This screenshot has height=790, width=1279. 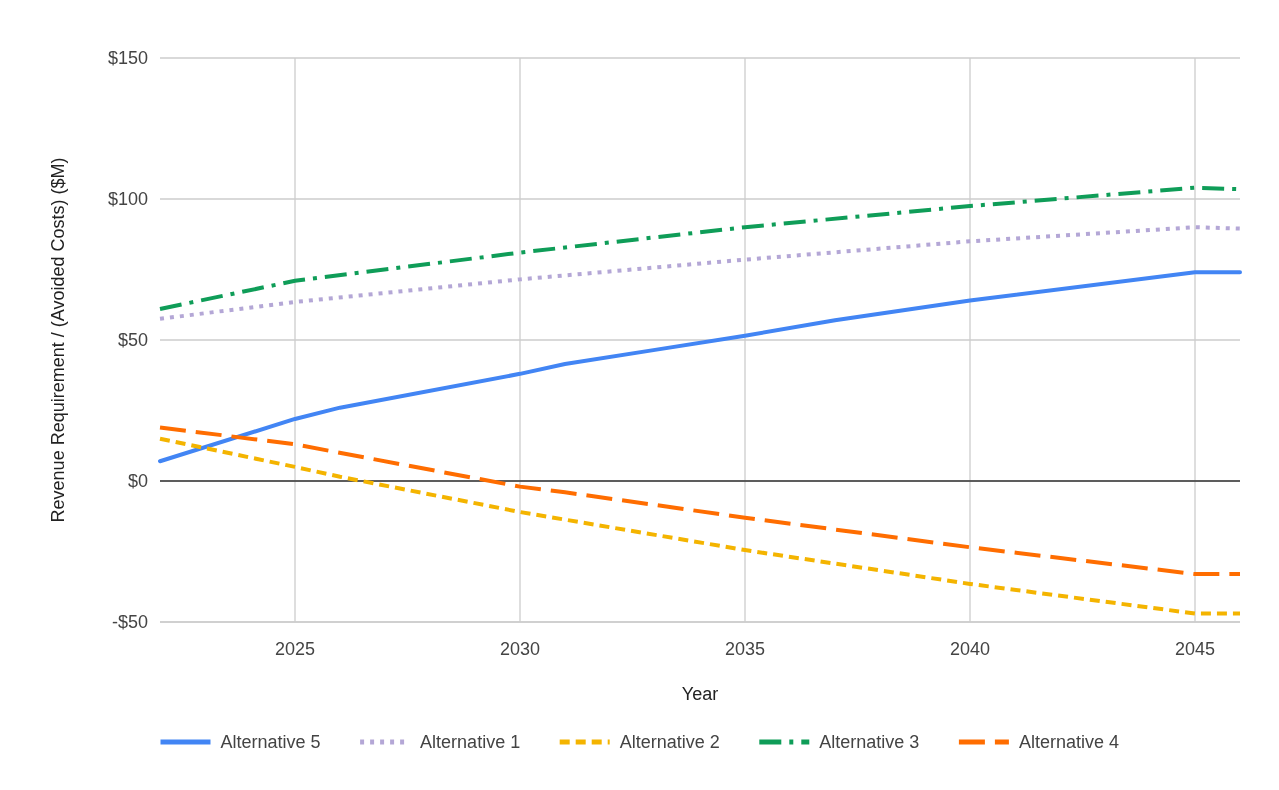 What do you see at coordinates (700, 273) in the screenshot?
I see `line-series` at bounding box center [700, 273].